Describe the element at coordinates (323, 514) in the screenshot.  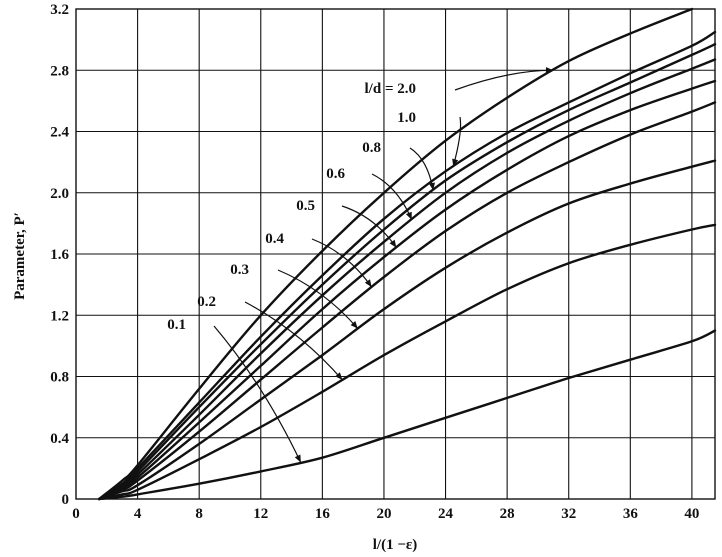
I see `x-tick-label: 16` at that location.